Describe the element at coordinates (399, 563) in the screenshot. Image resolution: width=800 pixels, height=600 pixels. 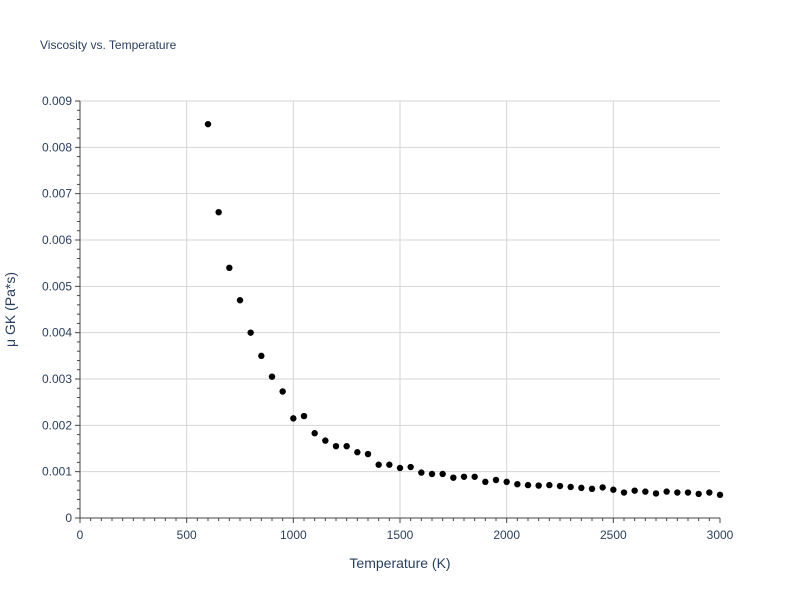
I see `x-axis-label: Temperature (K)` at that location.